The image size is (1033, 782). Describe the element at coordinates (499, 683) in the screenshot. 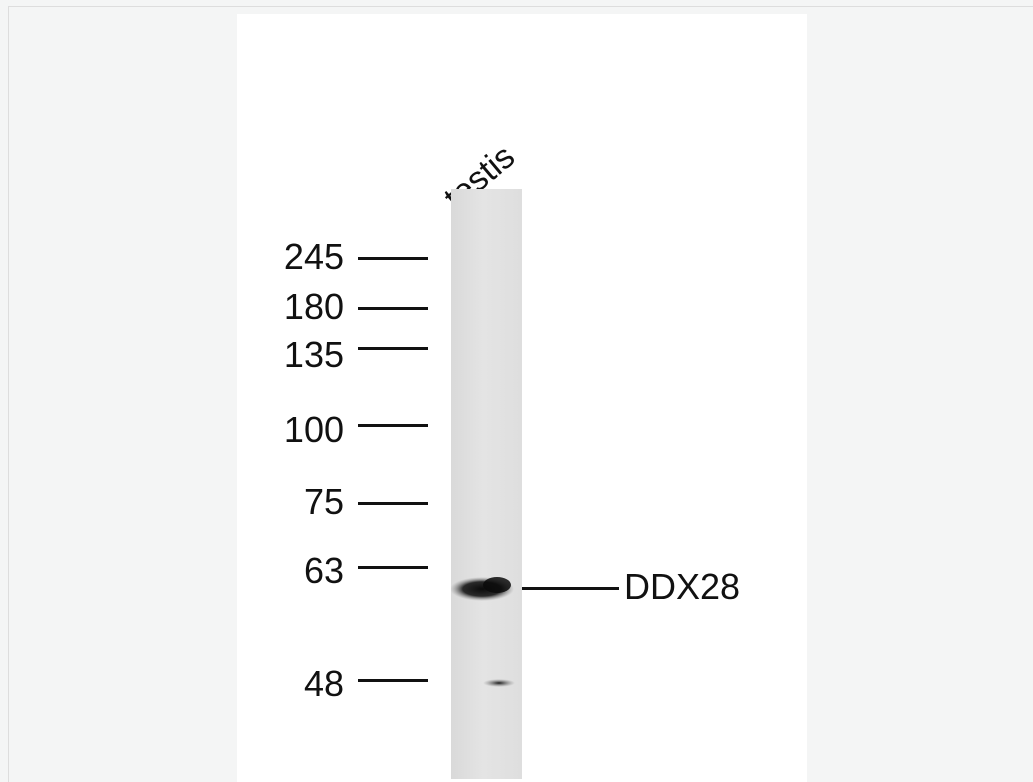

I see `band-minor` at that location.